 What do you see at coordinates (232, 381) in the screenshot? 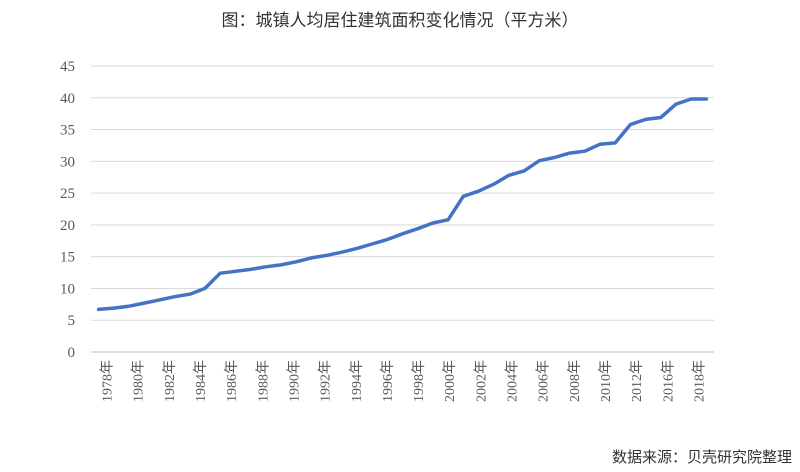
I see `x-tick-label: 1986年` at bounding box center [232, 381].